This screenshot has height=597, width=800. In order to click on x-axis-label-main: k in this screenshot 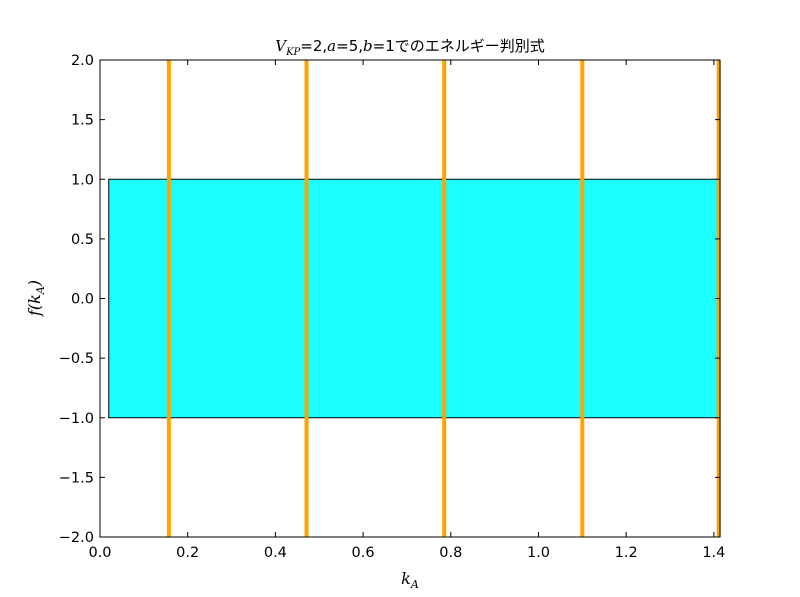, I will do `click(406, 578)`.